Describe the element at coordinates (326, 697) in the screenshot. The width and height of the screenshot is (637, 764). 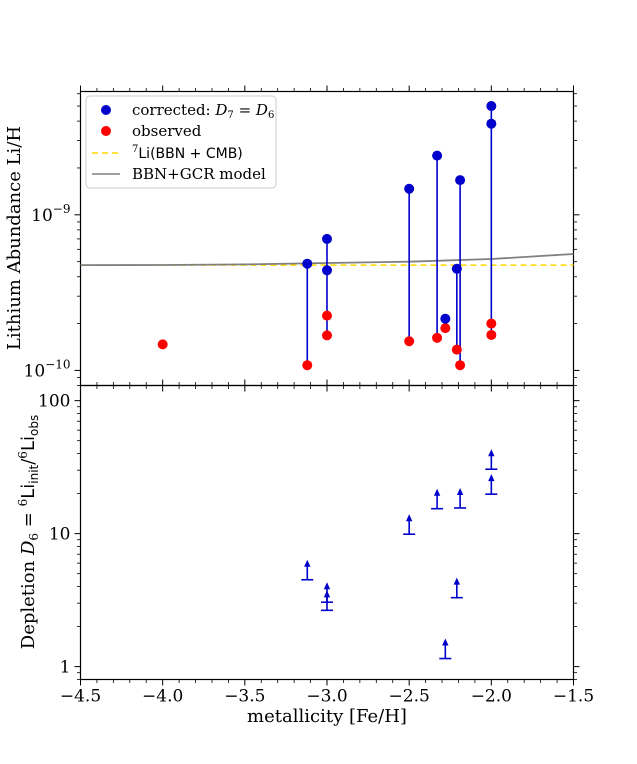
I see `x-tick-label: −3.0` at that location.